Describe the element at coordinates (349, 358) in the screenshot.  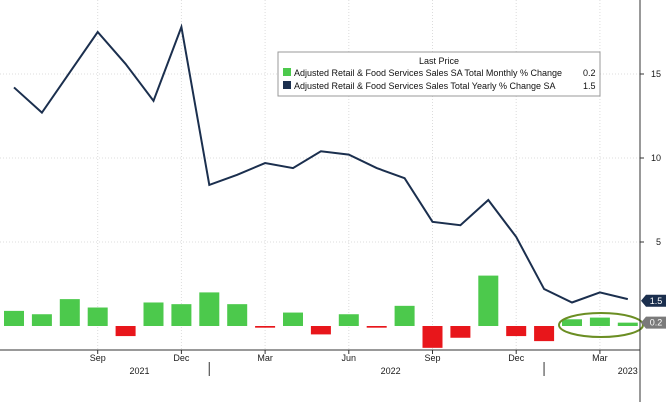
I see `x-tick-label: Jun` at that location.